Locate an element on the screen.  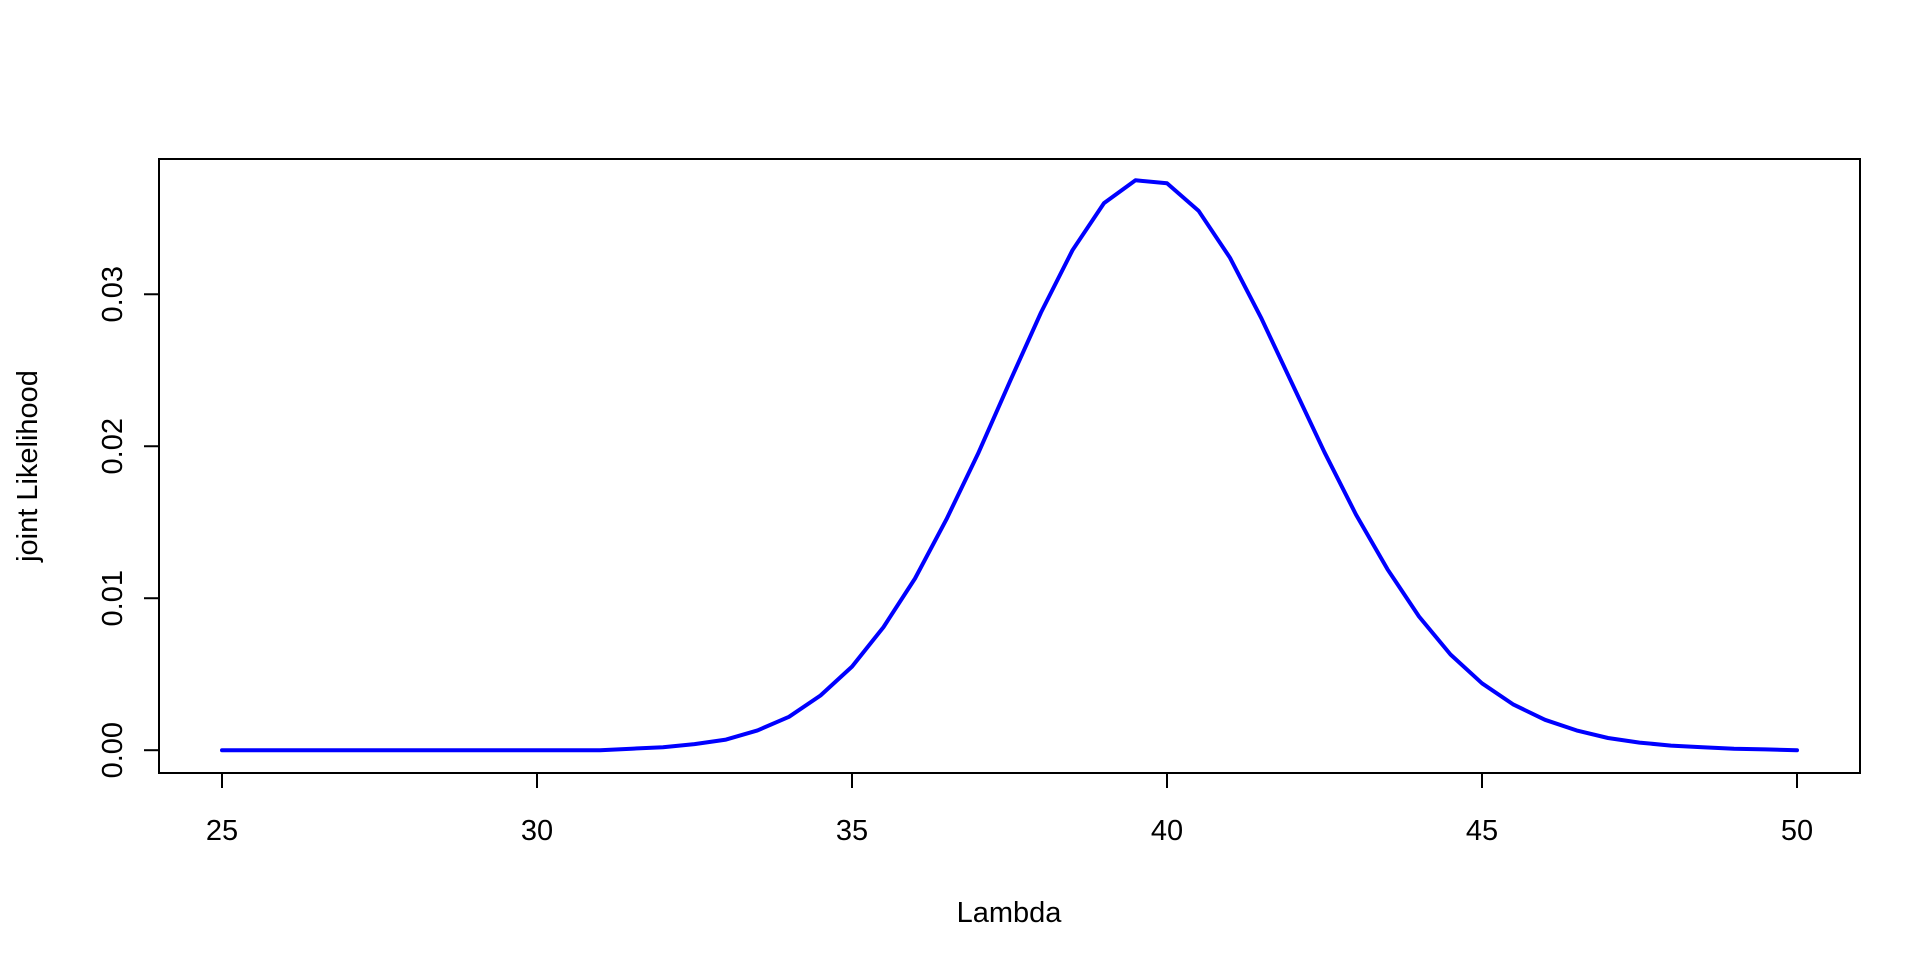
y-tick-label: 0.00 is located at coordinates (113, 750).